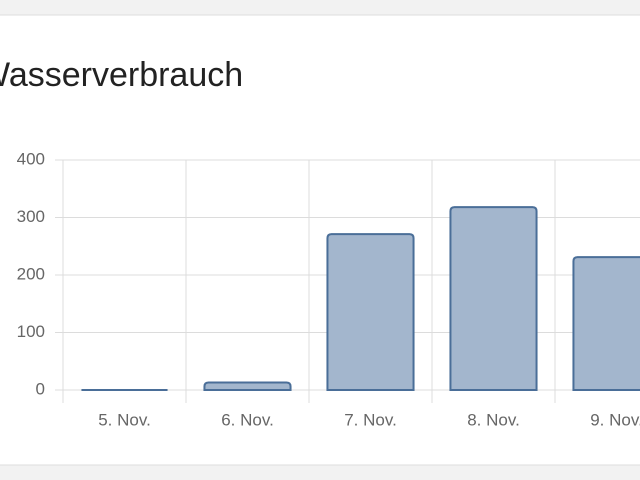 This screenshot has height=480, width=640. Describe the element at coordinates (31, 216) in the screenshot. I see `y-tick-label: 300` at that location.